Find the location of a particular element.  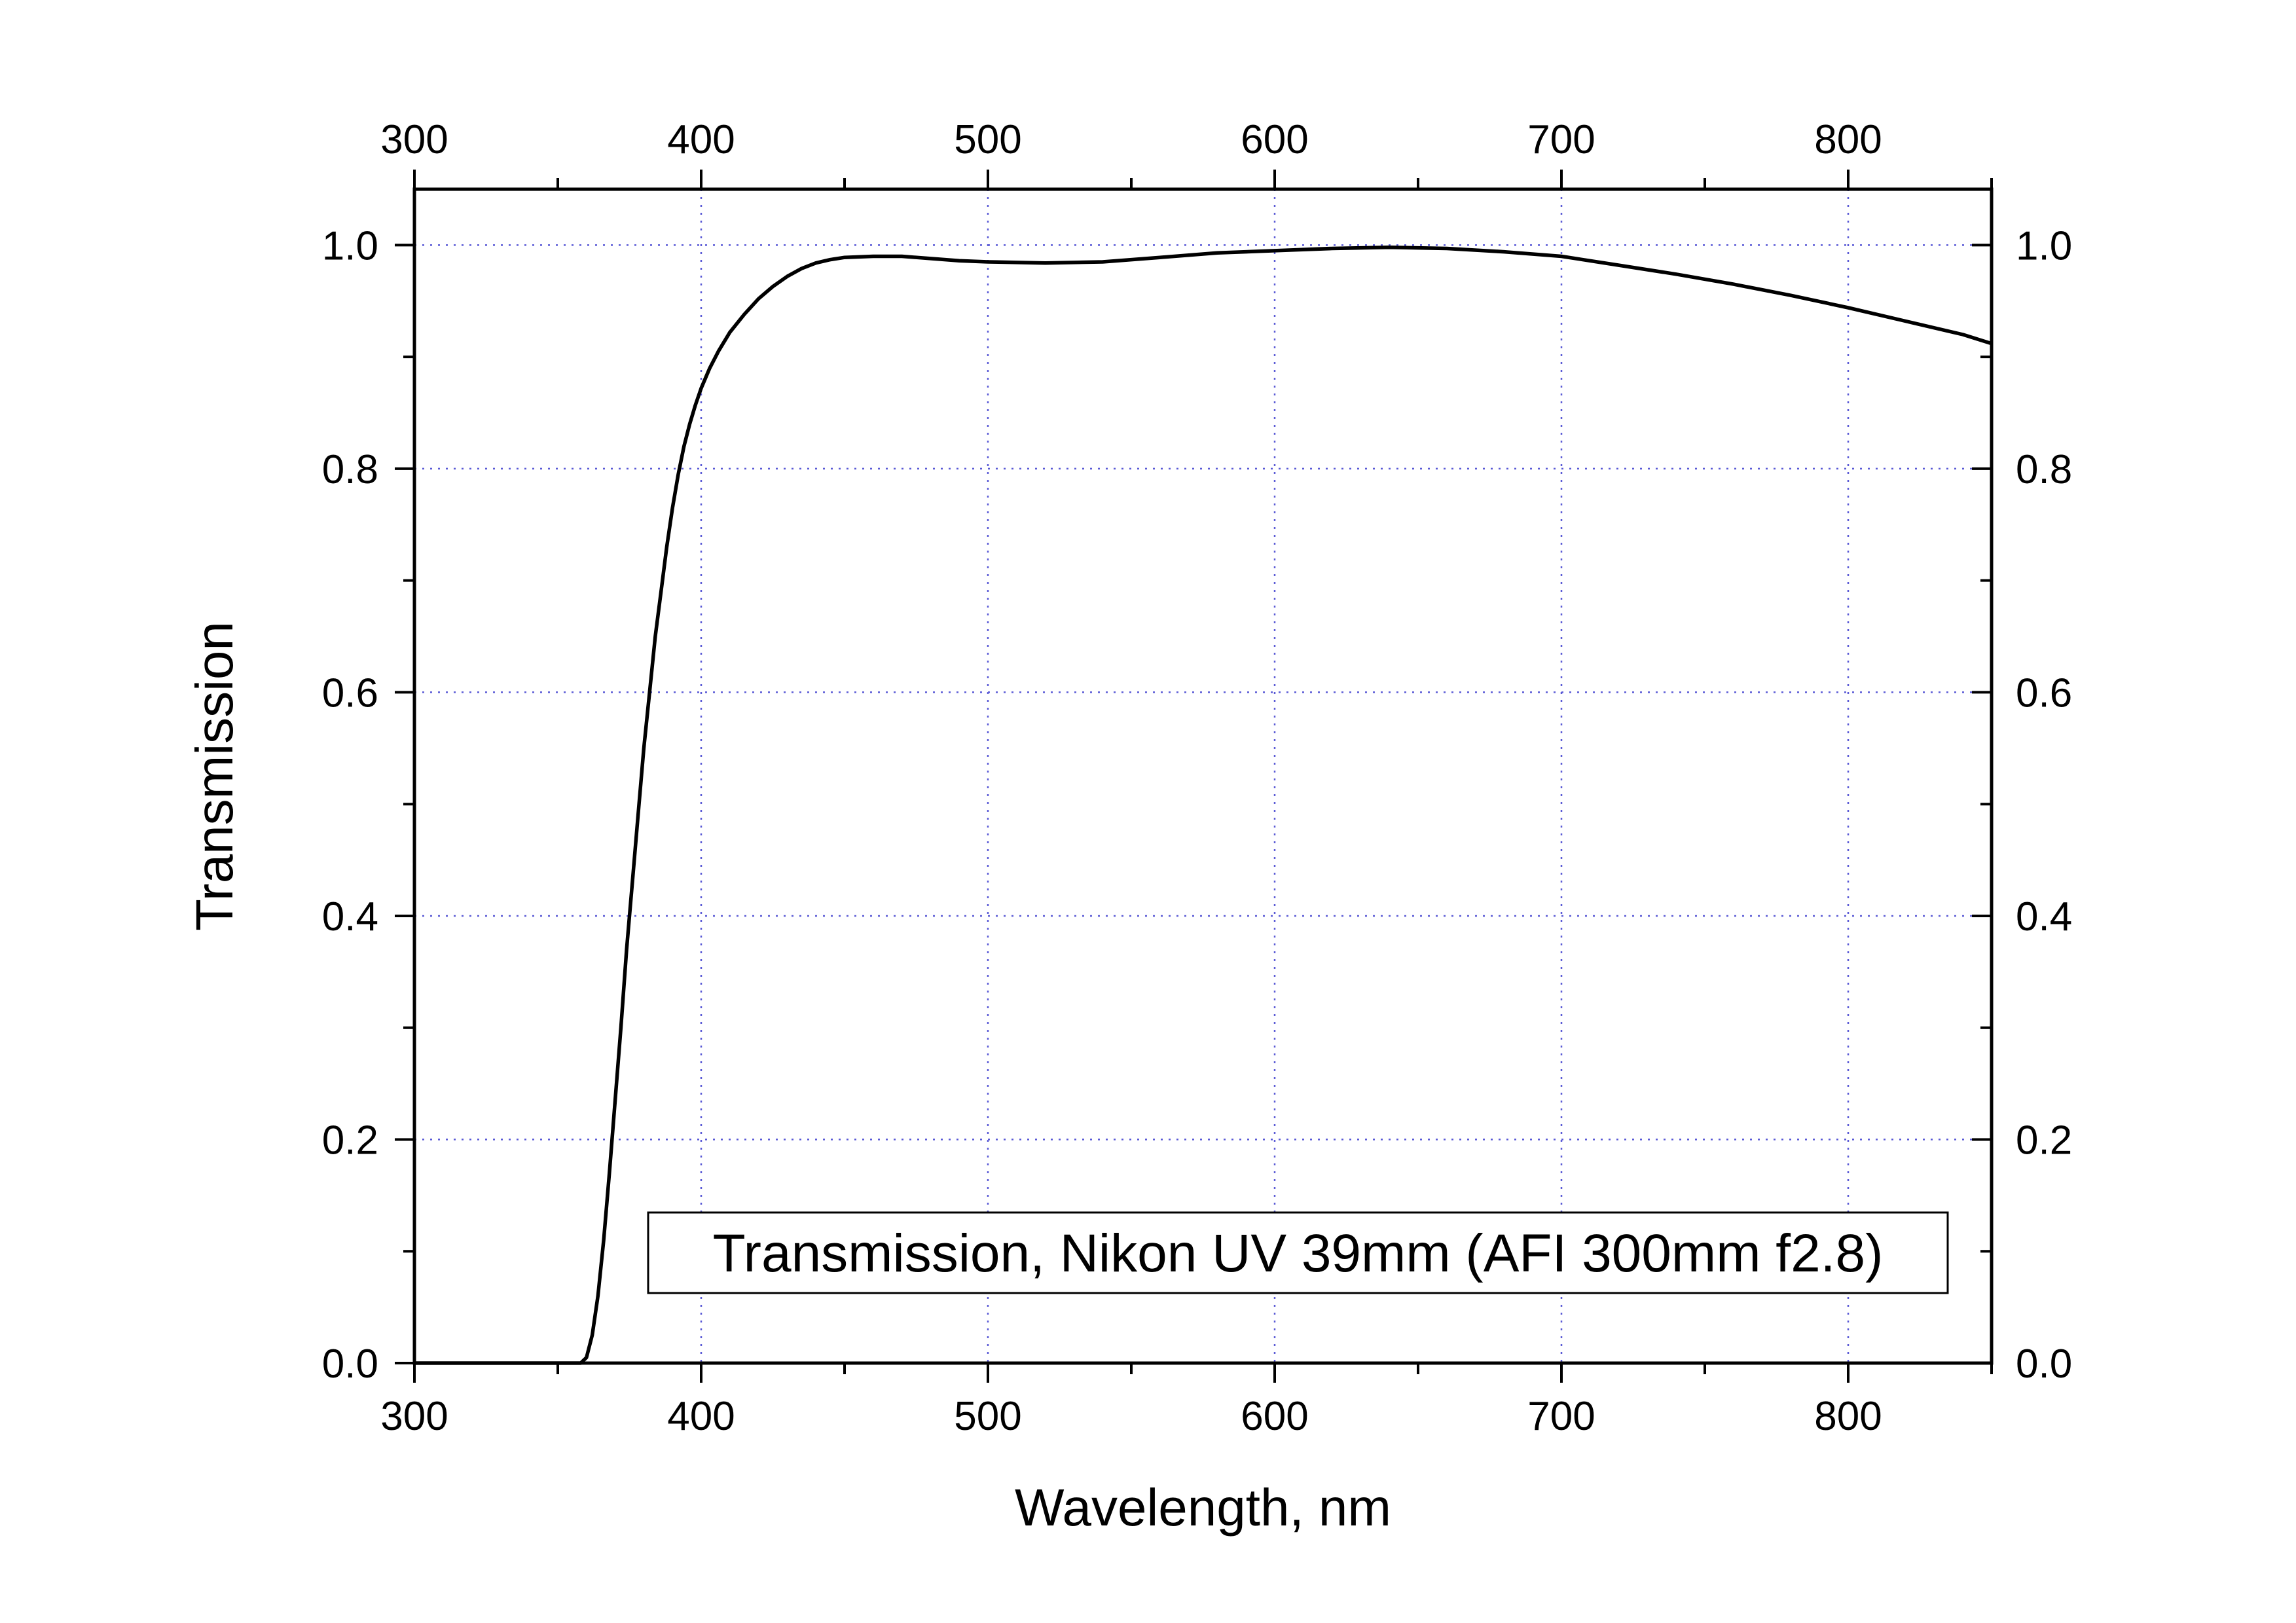

y-tick-label: 0.6 is located at coordinates (350, 693).